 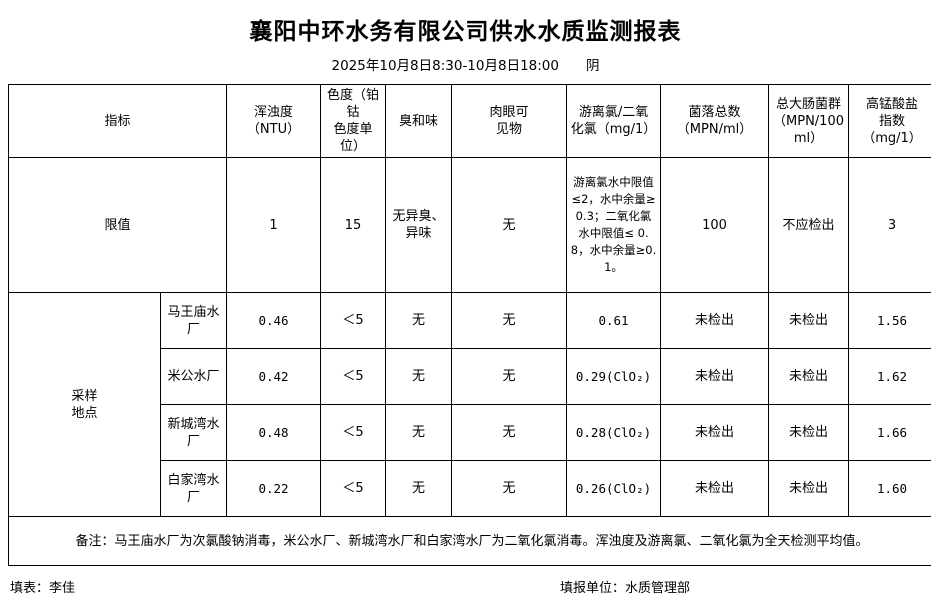 What do you see at coordinates (715, 225) in the screenshot?
I see `limit-bacteria-count: 100` at bounding box center [715, 225].